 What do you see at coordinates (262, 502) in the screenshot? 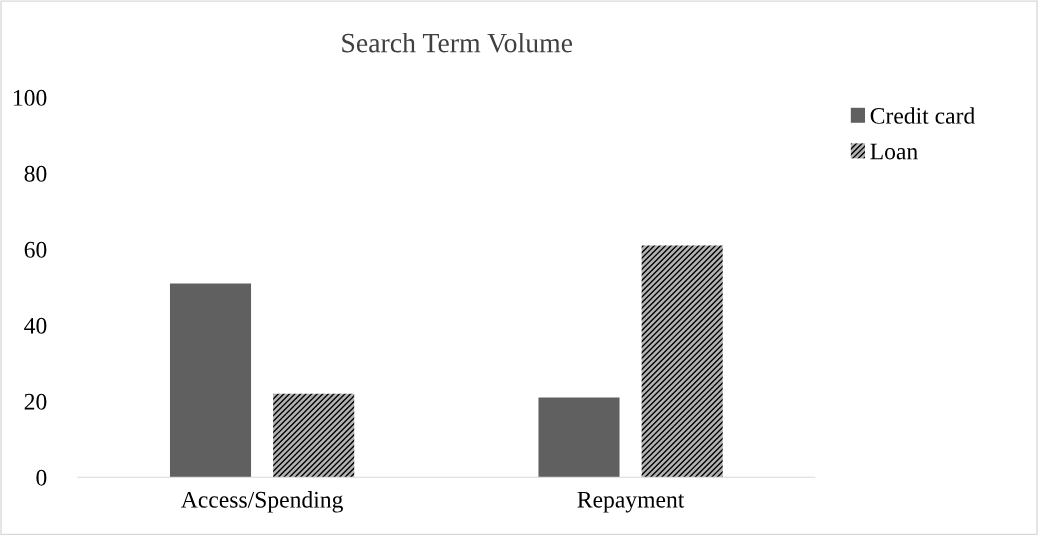
I see `x-tick-label: Access/Spending` at bounding box center [262, 502].